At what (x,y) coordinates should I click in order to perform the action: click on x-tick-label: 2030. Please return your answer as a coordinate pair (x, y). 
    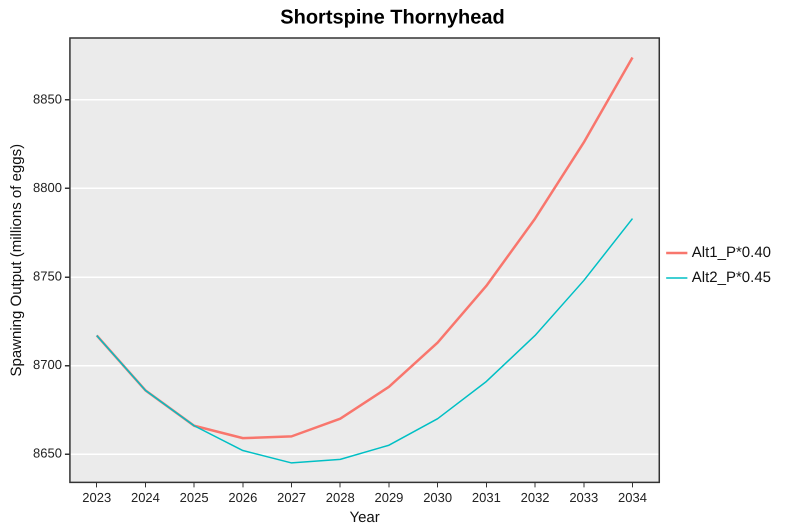
    Looking at the image, I should click on (437, 497).